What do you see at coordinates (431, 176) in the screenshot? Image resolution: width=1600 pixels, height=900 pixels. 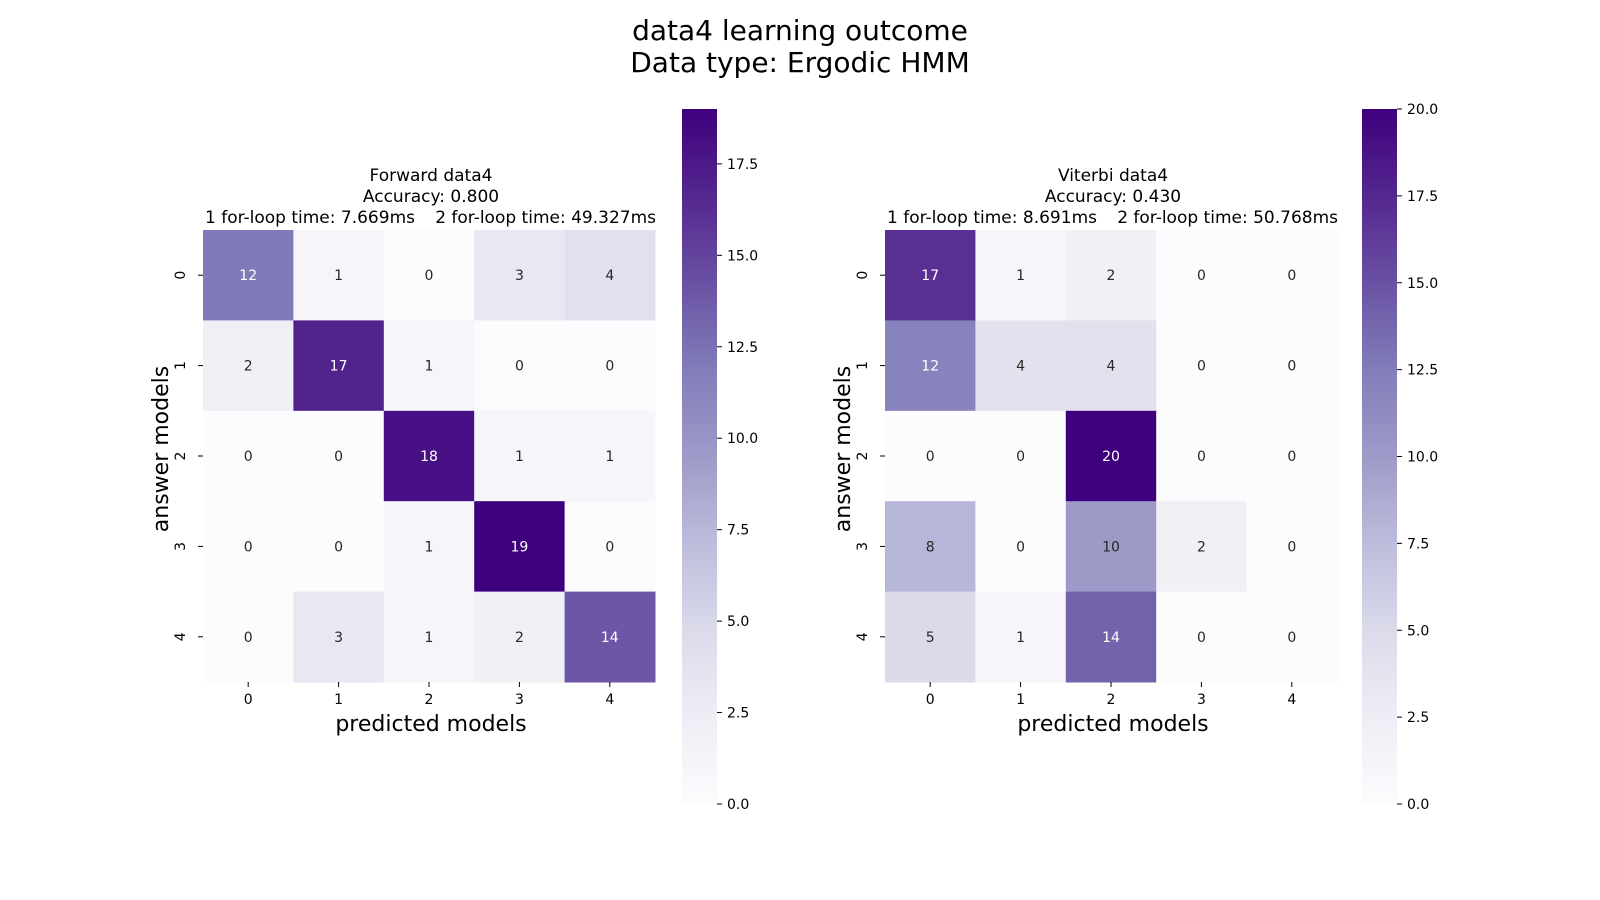 I see `panel-title-line1: Forward data4` at bounding box center [431, 176].